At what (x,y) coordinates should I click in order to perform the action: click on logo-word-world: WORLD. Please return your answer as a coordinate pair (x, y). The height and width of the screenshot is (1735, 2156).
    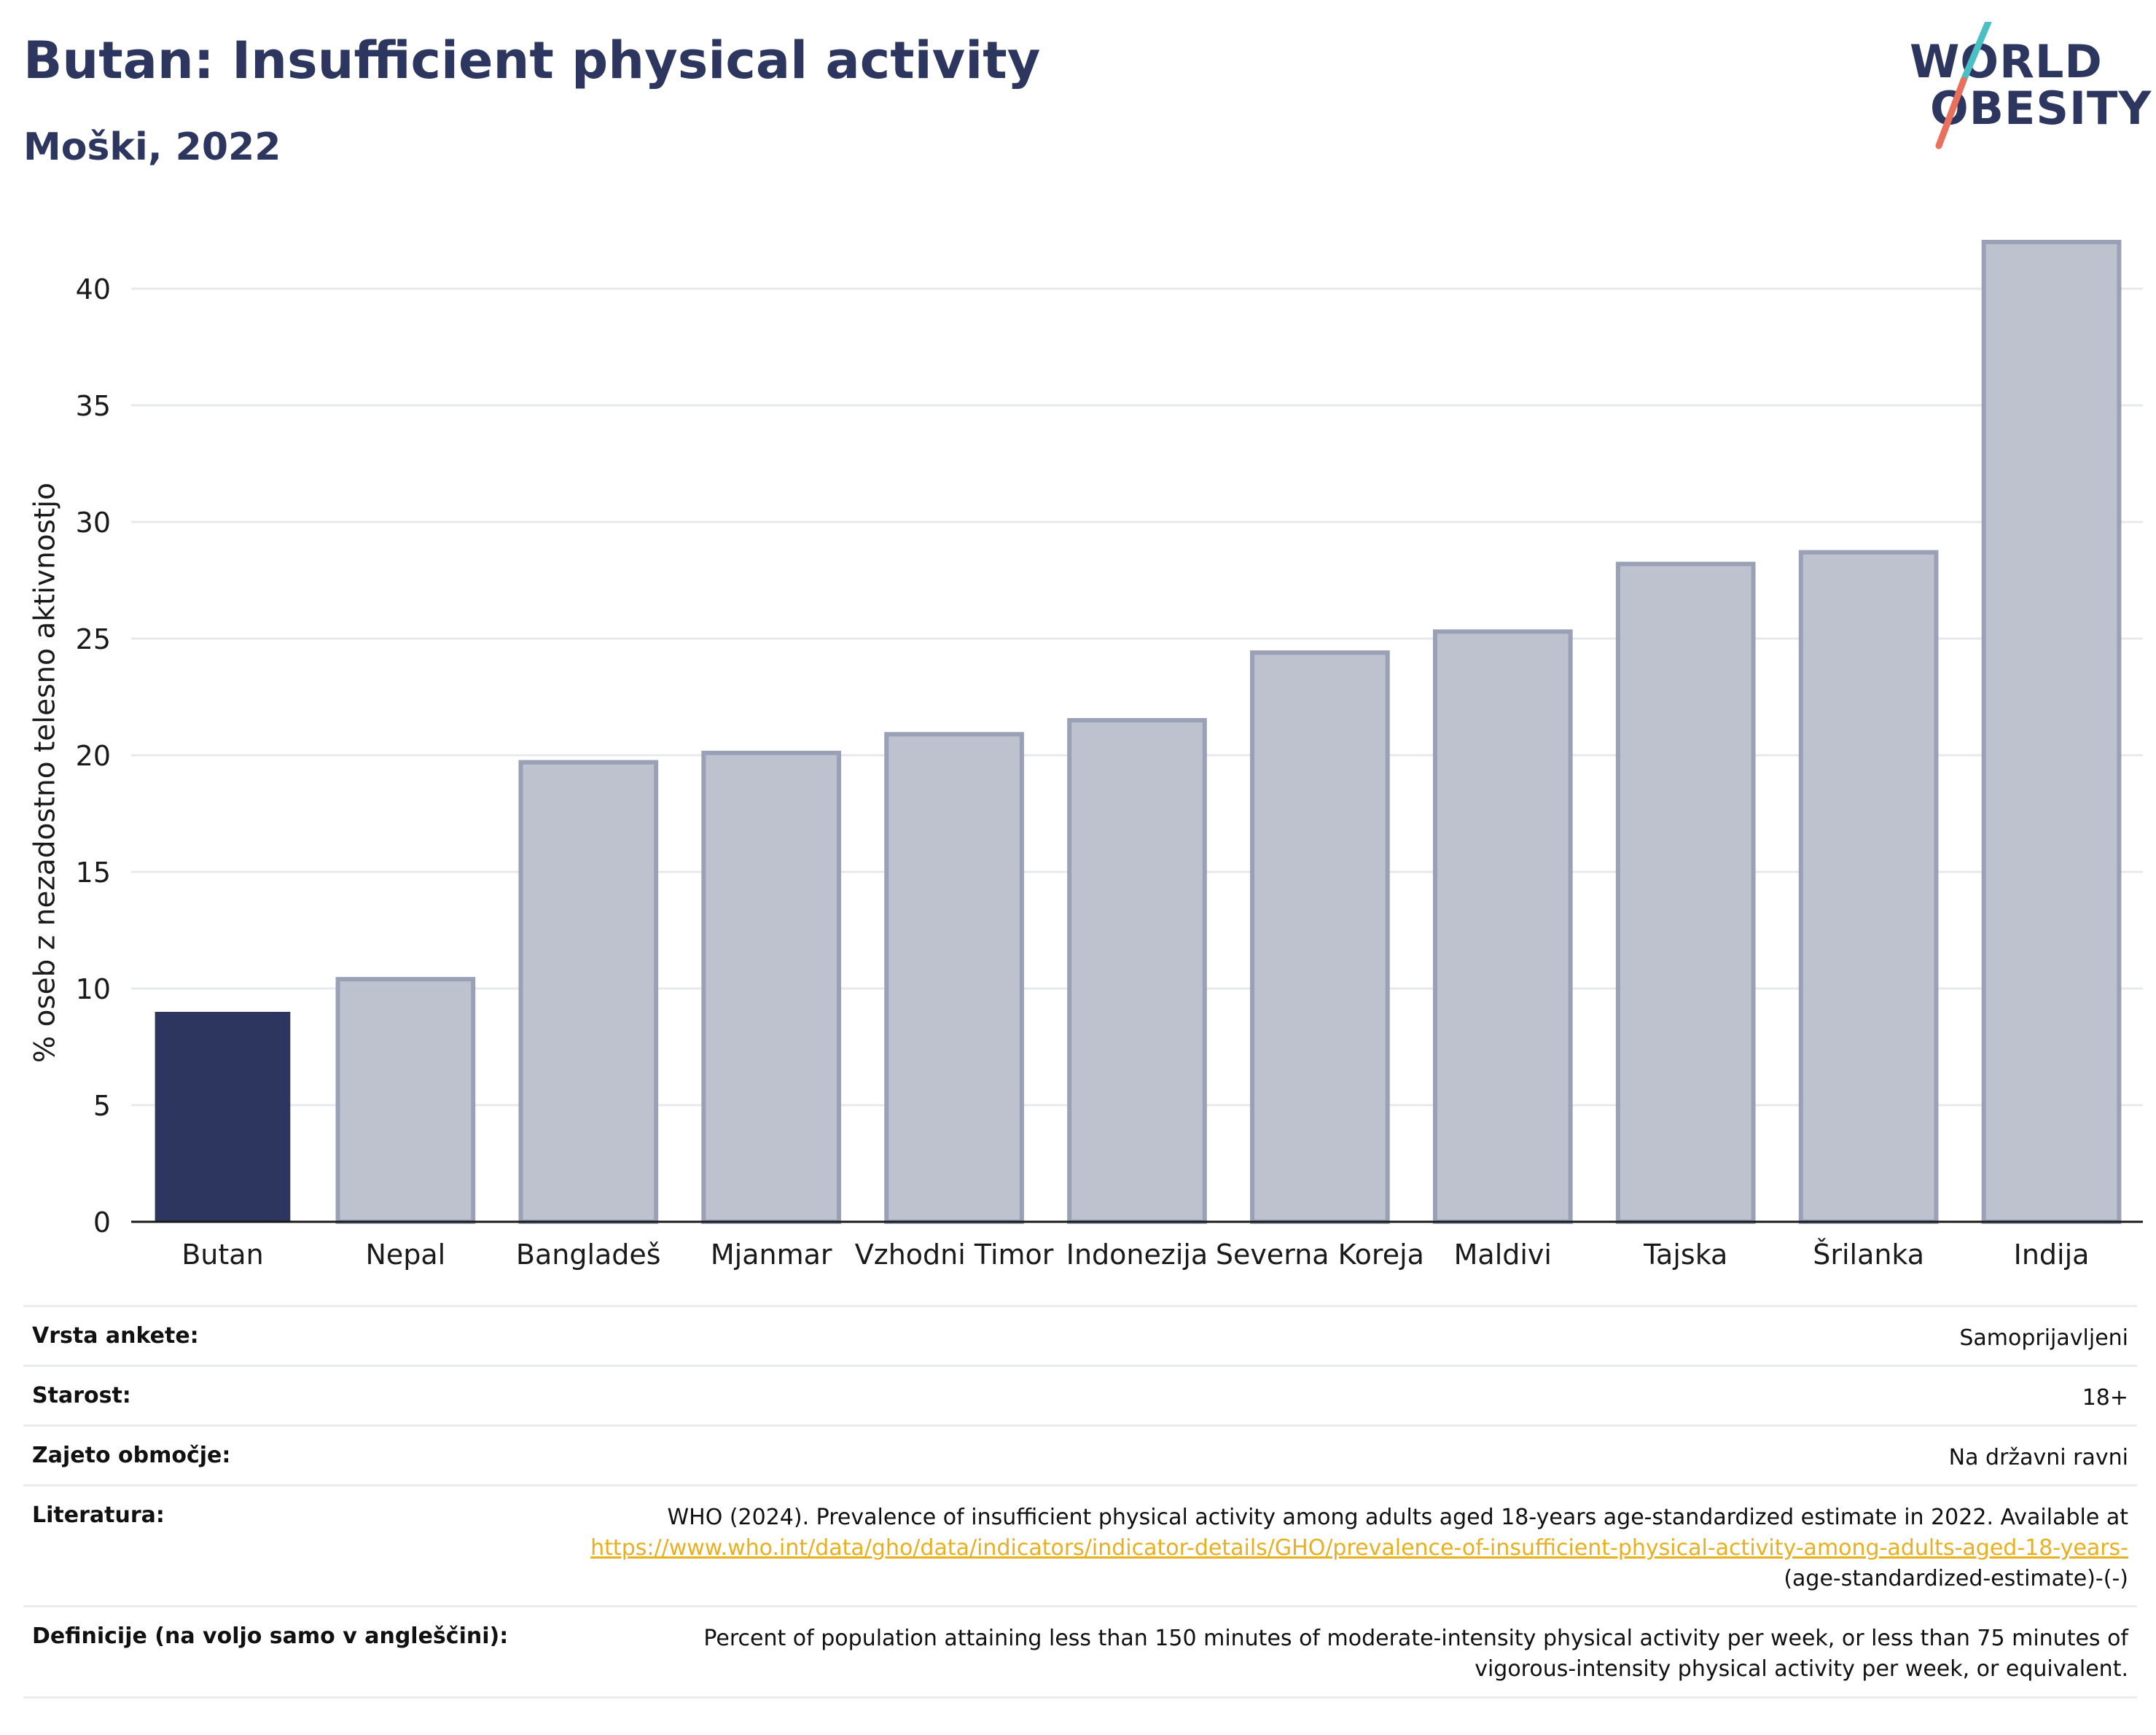
    Looking at the image, I should click on (2007, 61).